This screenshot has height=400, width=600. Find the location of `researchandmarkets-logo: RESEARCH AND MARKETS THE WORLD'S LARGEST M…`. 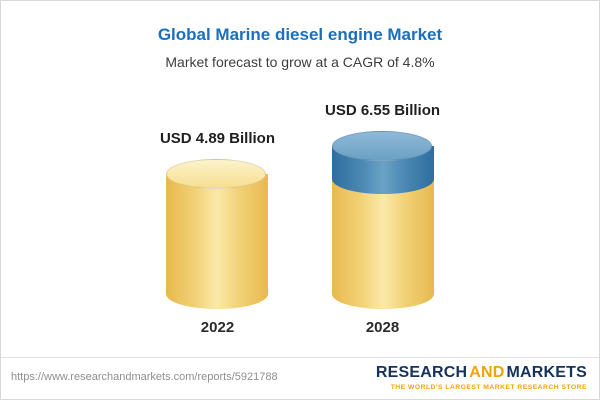

researchandmarkets-logo: RESEARCH AND MARKETS THE WORLD'S LARGEST M… is located at coordinates (481, 377).